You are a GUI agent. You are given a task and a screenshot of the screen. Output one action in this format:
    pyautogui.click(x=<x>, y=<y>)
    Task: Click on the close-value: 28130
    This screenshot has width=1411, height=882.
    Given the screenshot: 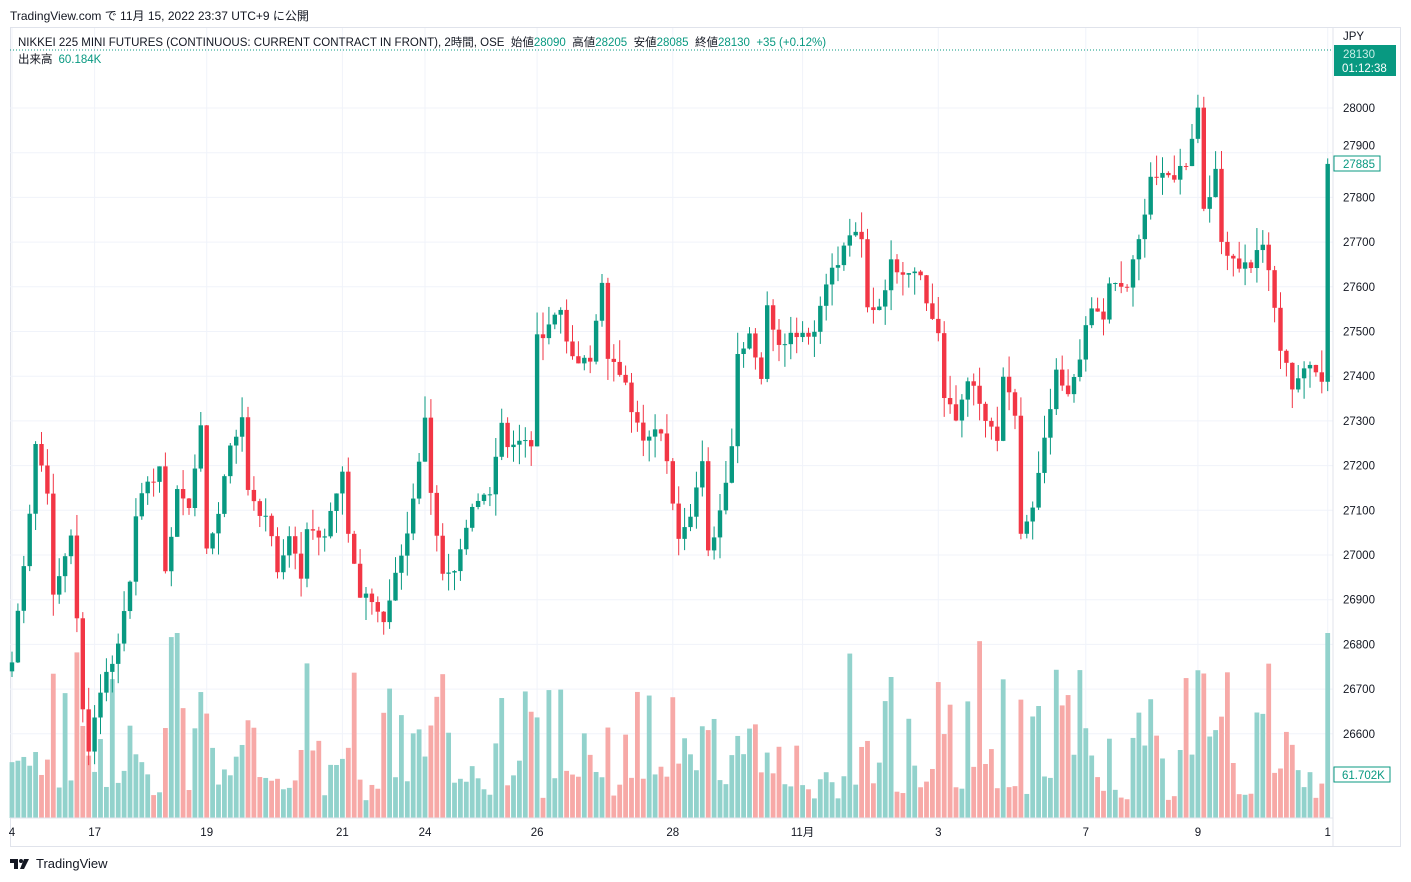 What is the action you would take?
    pyautogui.click(x=733, y=43)
    